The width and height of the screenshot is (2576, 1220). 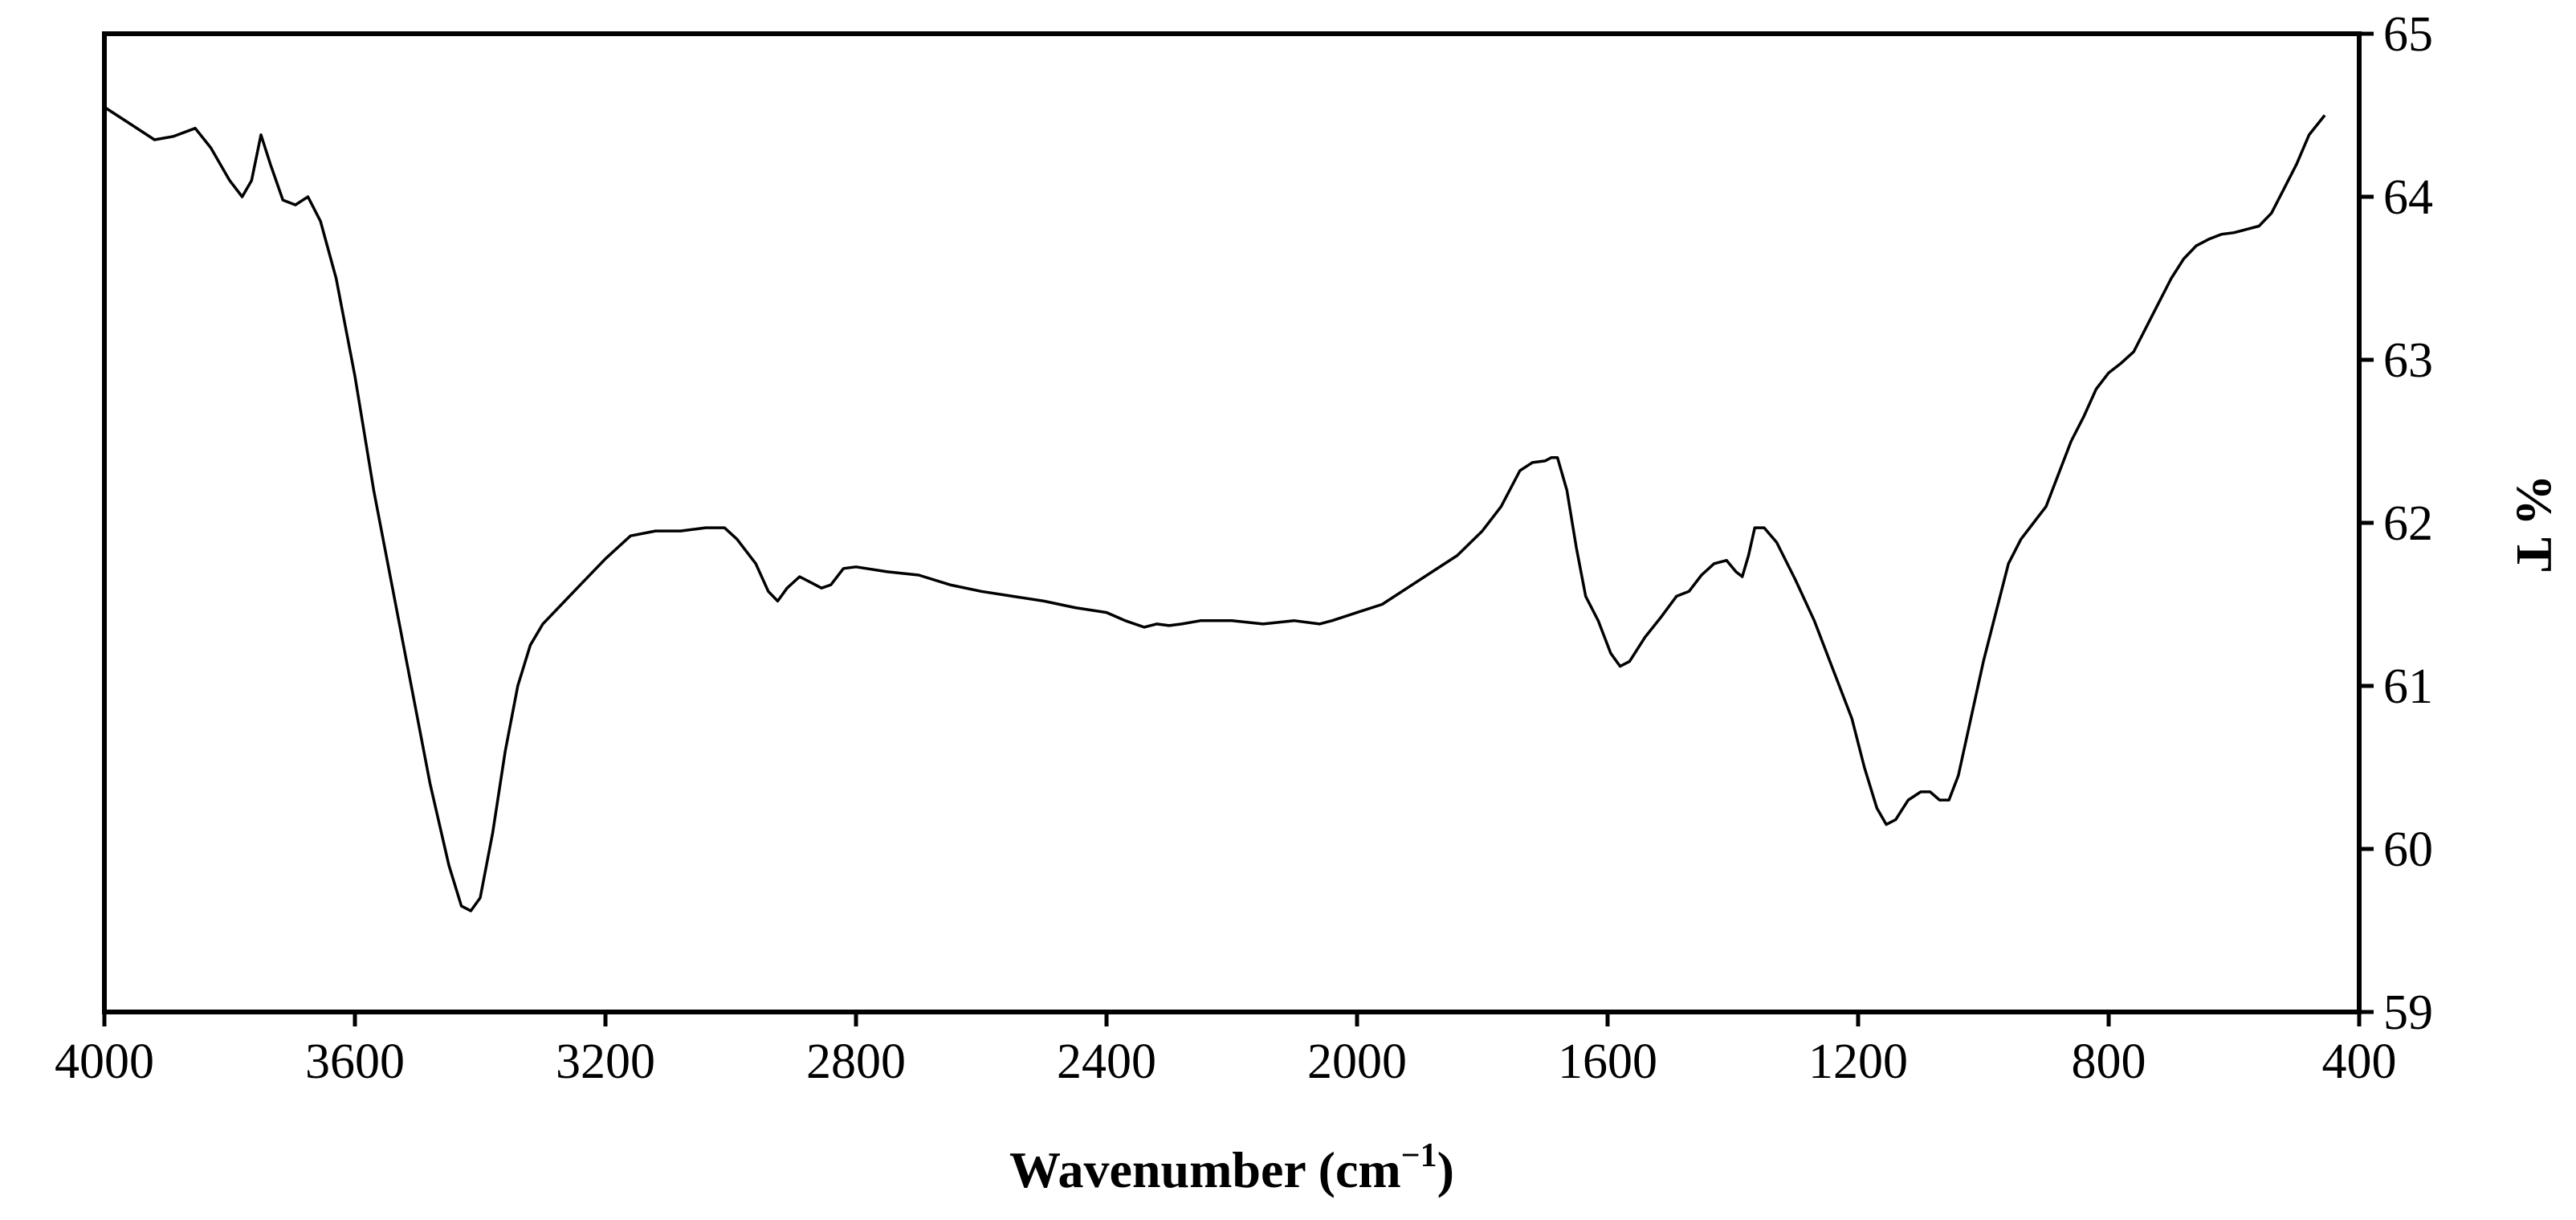 I want to click on x-axis-title: Wavenumber (cm−1), so click(x=1231, y=1167).